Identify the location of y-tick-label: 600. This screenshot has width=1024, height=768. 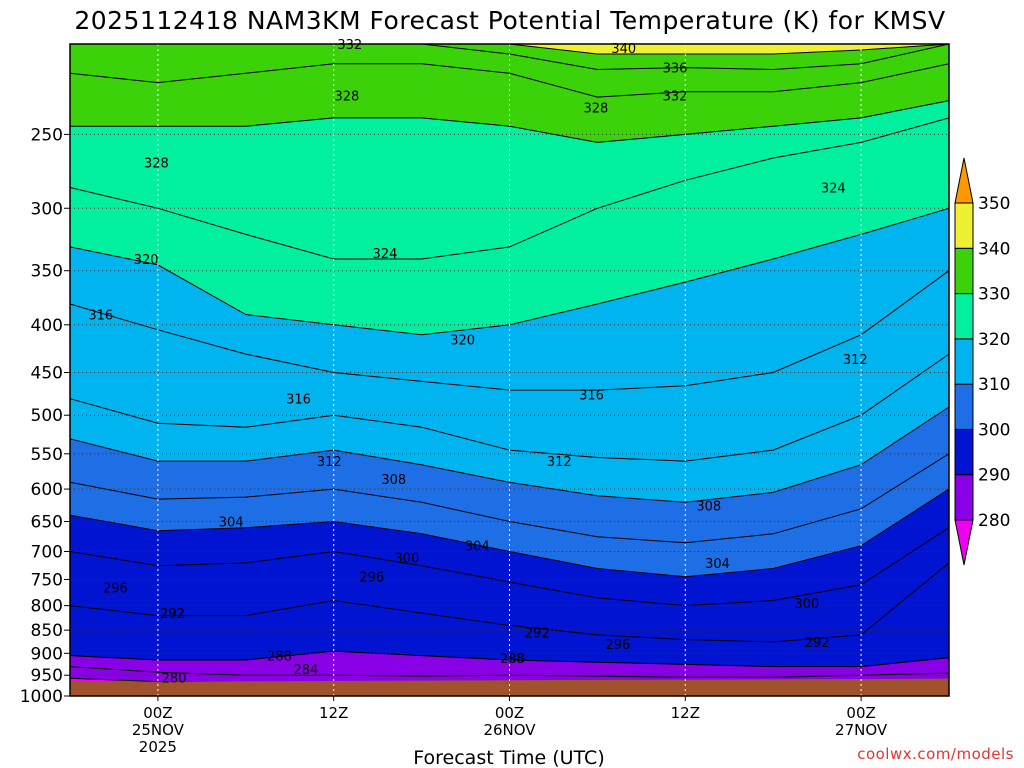
(47, 490).